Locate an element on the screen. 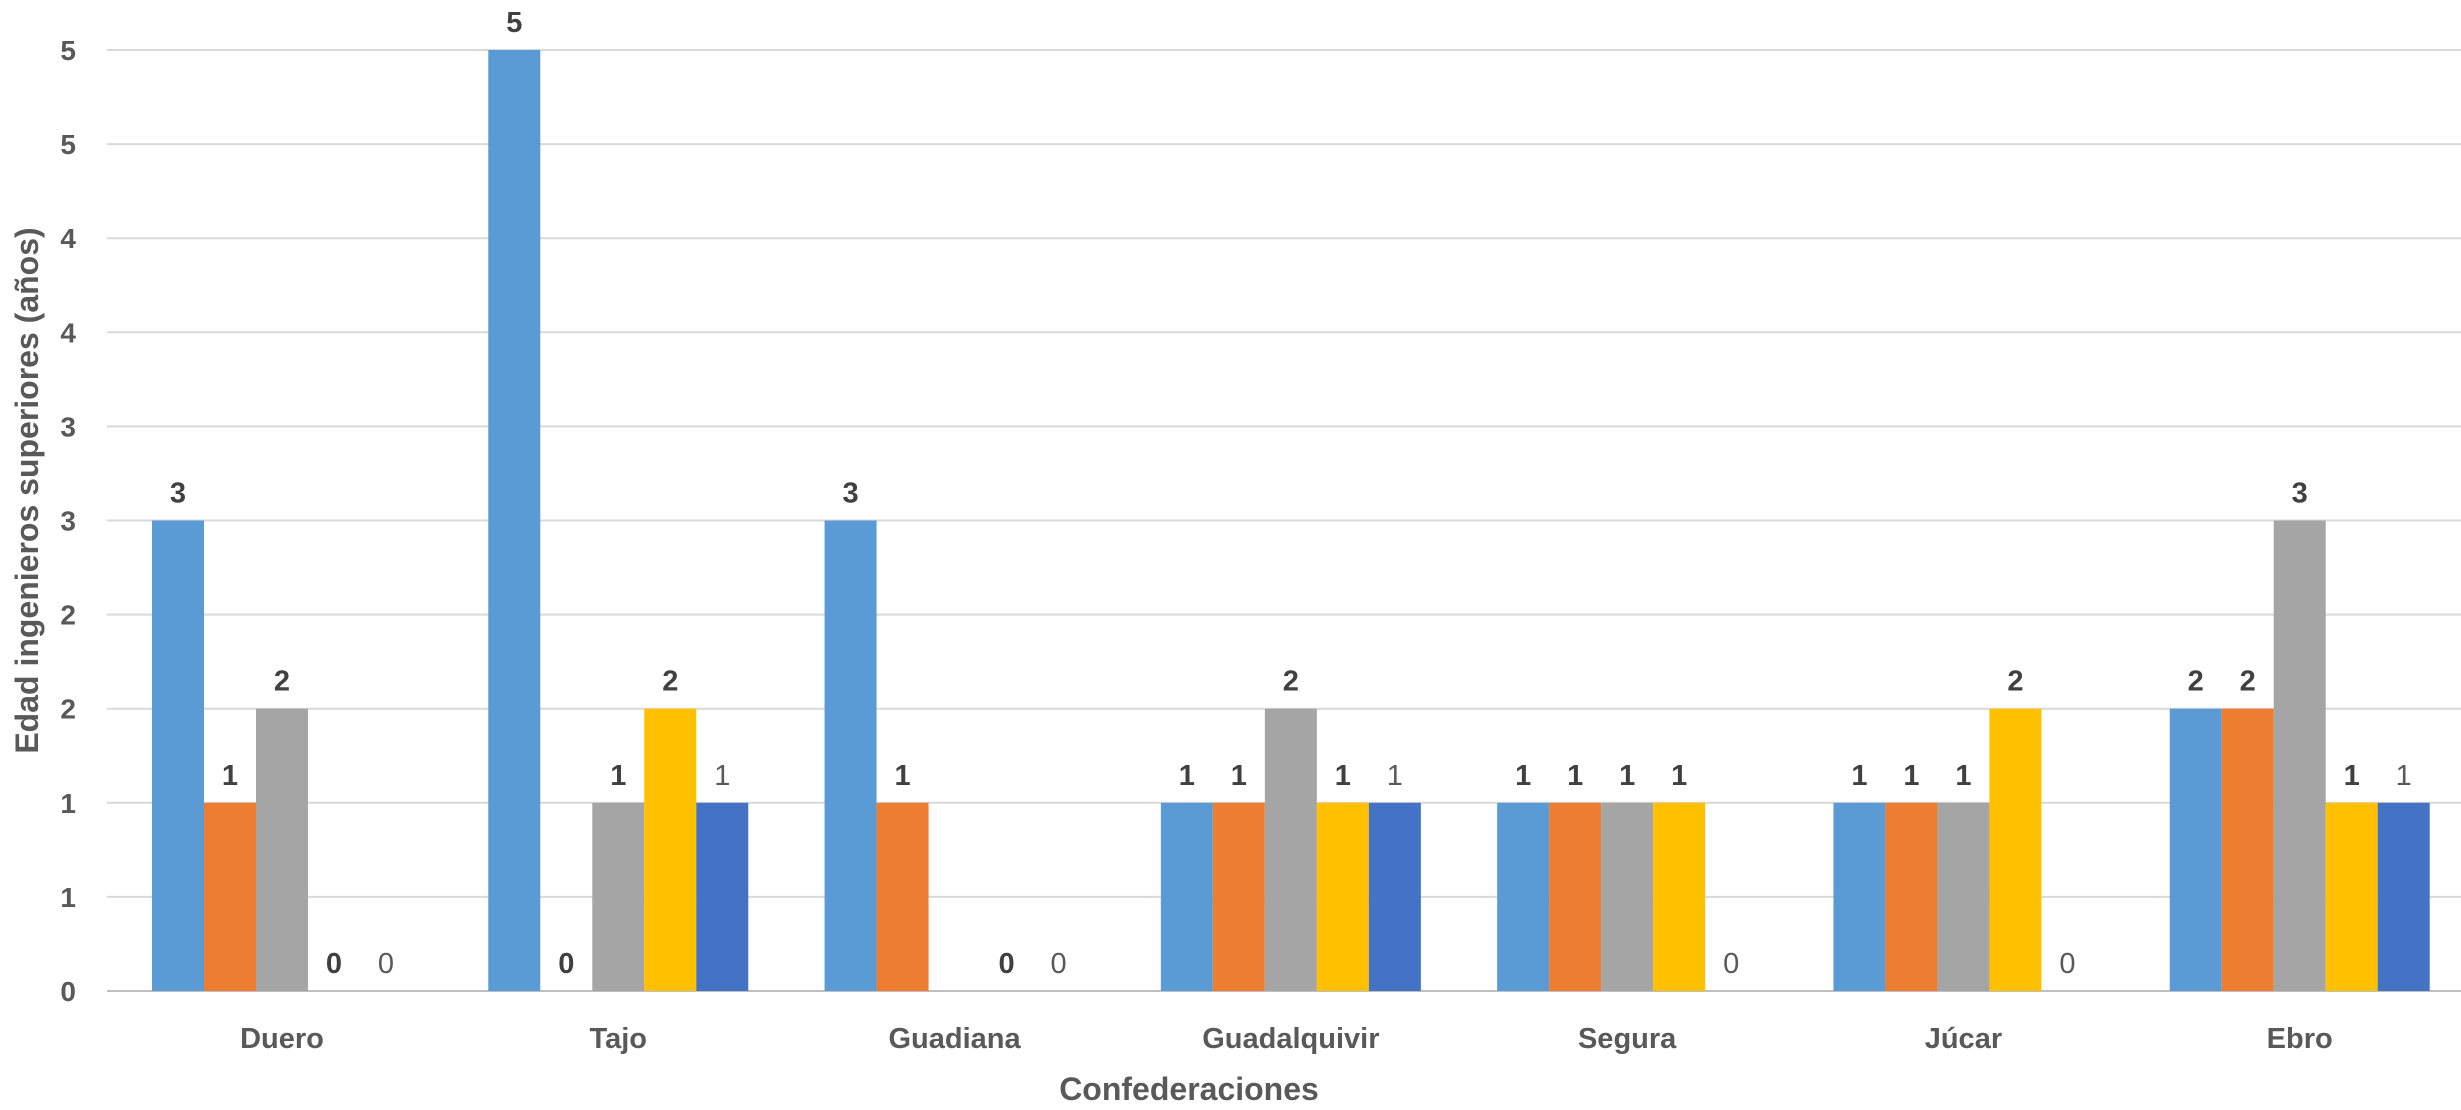  data-label: 5 is located at coordinates (514, 23).